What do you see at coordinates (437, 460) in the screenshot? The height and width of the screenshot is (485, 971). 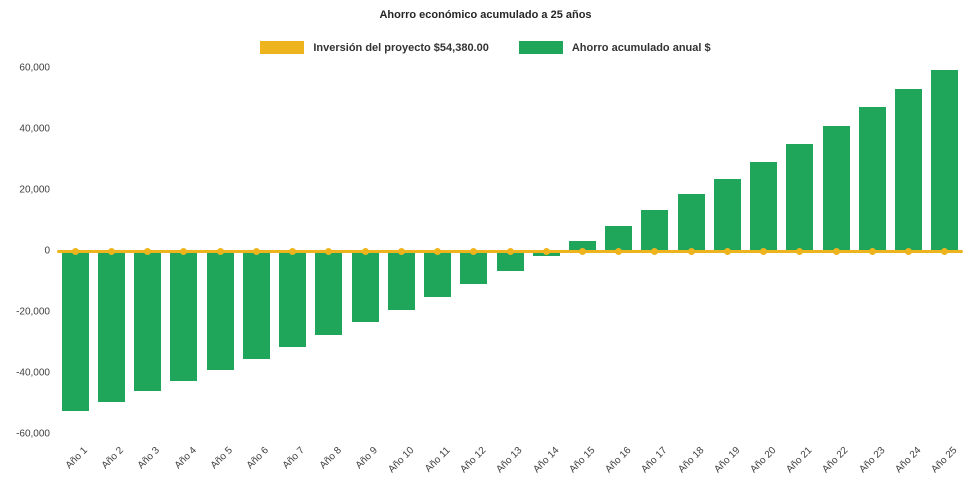 I see `x-axis-label-year-11: Año 11` at bounding box center [437, 460].